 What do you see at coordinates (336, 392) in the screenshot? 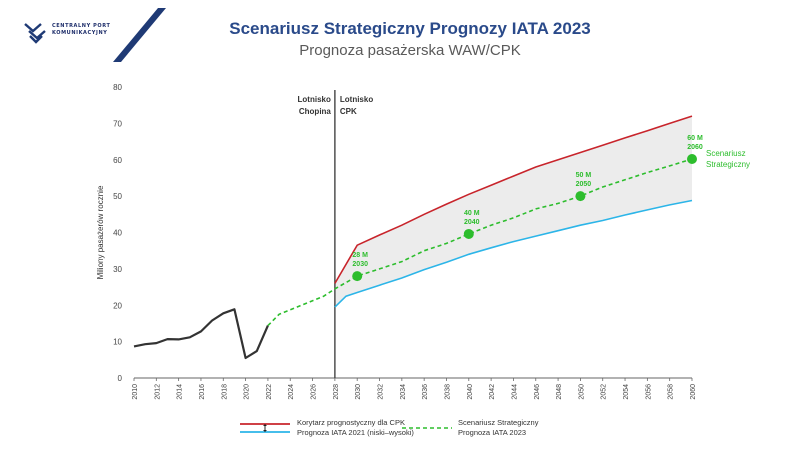
I see `x-tick-label: 2028` at bounding box center [336, 392].